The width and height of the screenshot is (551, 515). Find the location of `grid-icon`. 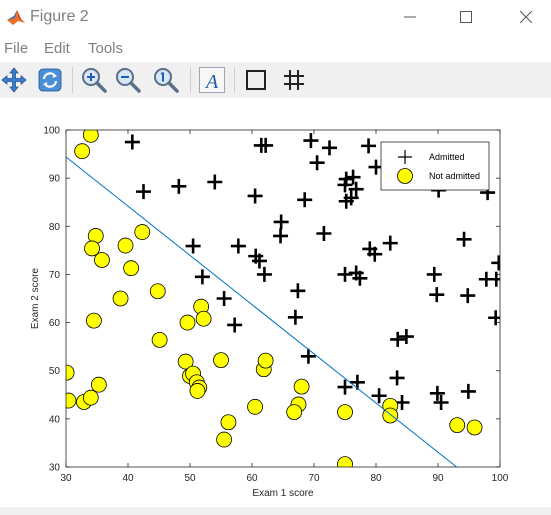

grid-icon is located at coordinates (294, 80).